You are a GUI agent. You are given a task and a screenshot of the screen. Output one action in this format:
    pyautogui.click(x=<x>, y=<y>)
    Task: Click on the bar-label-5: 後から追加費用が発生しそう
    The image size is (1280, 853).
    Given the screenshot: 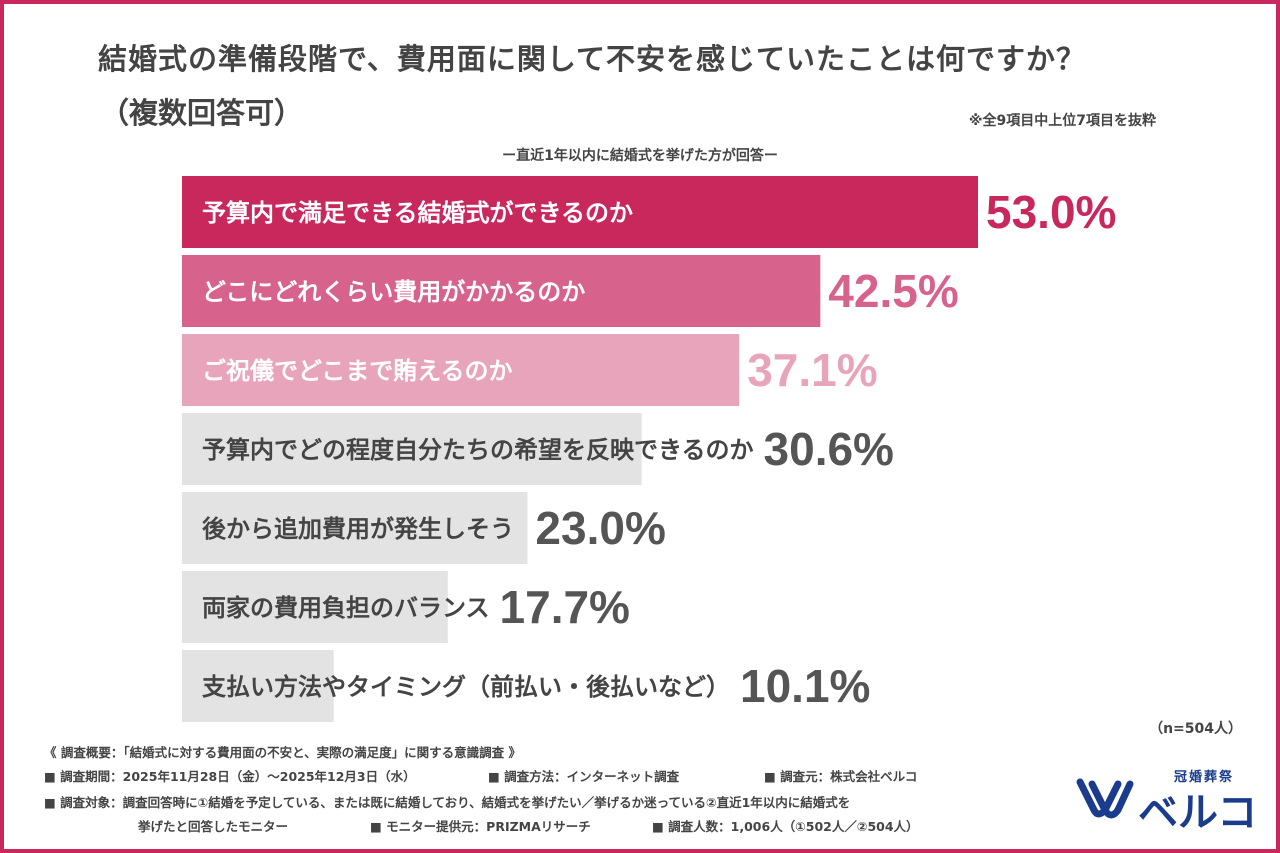 What is the action you would take?
    pyautogui.click(x=358, y=529)
    